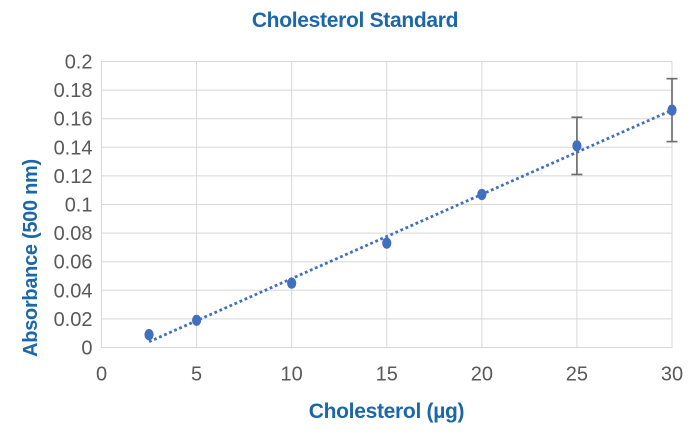  I want to click on y-tick-label: 0.14, so click(73, 148).